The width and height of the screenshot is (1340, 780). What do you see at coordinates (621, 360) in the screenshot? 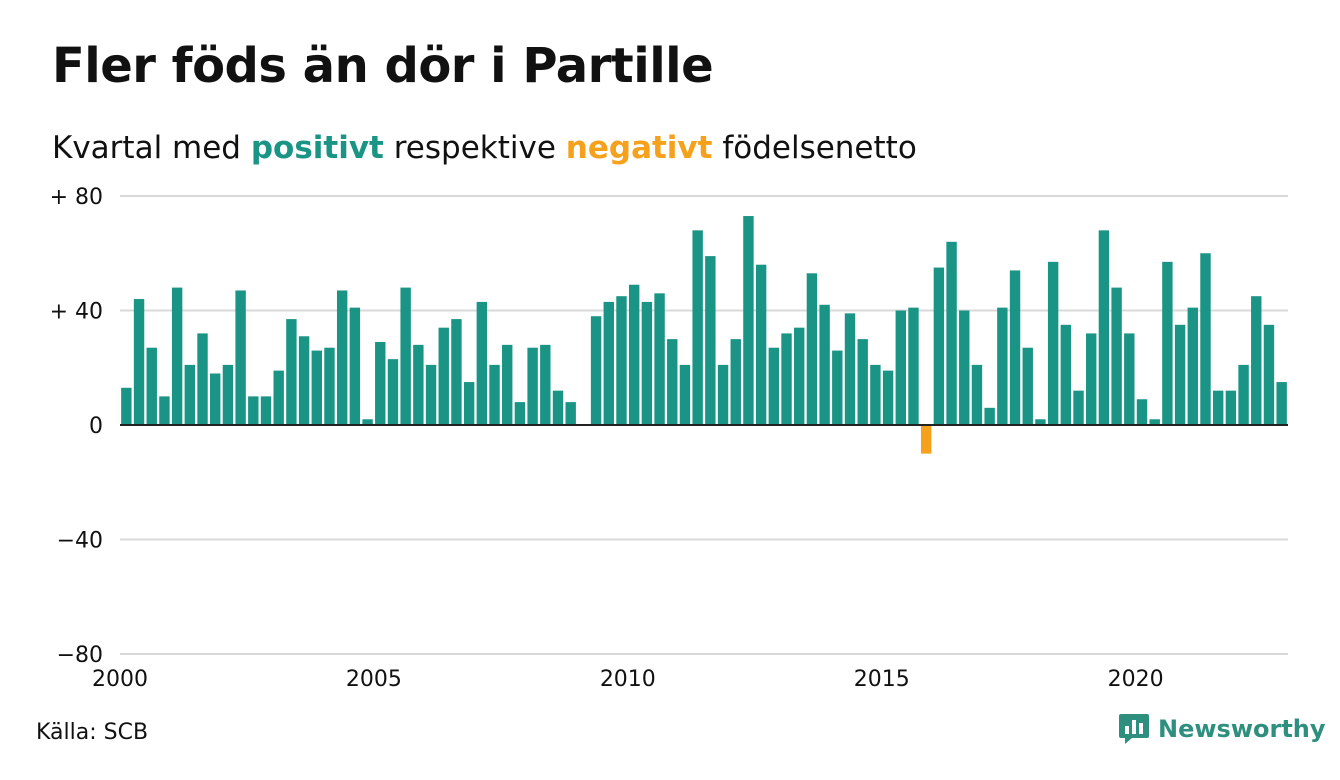
I see `bar: 2009 Q4: 45` at bounding box center [621, 360].